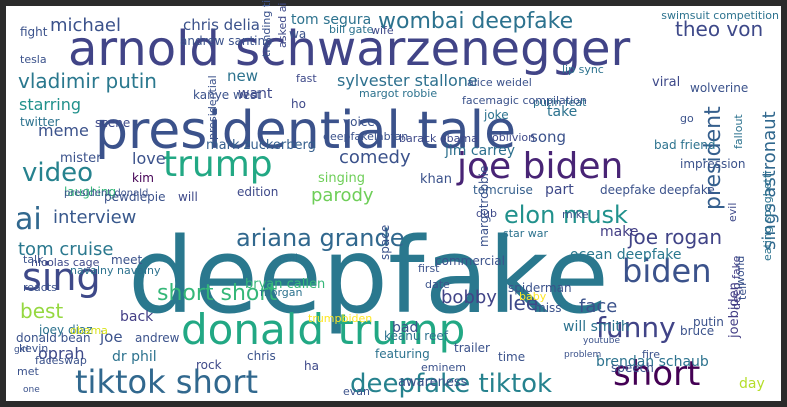  I want to click on cloud-word: dr phil, so click(134, 357).